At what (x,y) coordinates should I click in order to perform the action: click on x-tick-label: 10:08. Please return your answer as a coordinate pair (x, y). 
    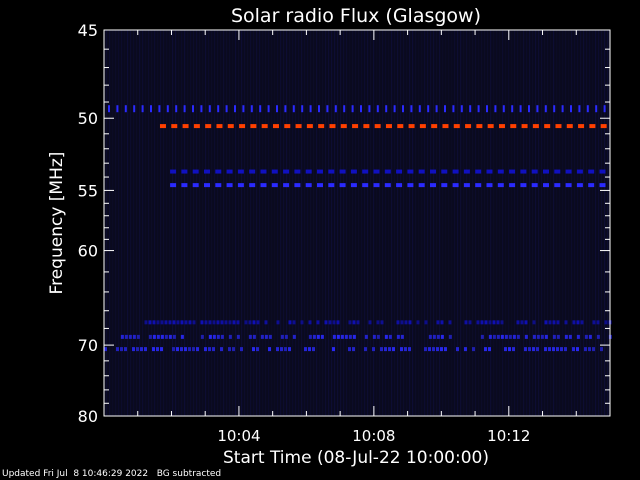
    Looking at the image, I should click on (373, 436).